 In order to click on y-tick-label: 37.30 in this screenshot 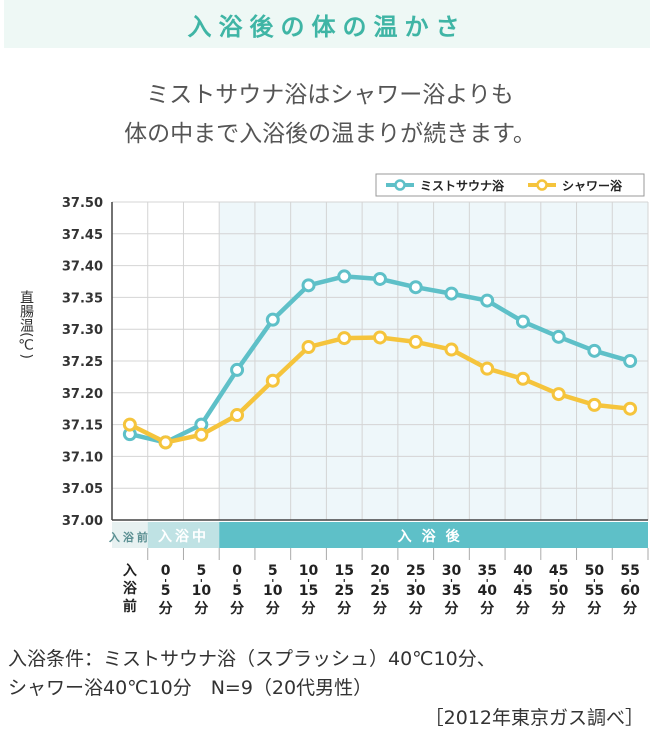, I will do `click(82, 330)`.